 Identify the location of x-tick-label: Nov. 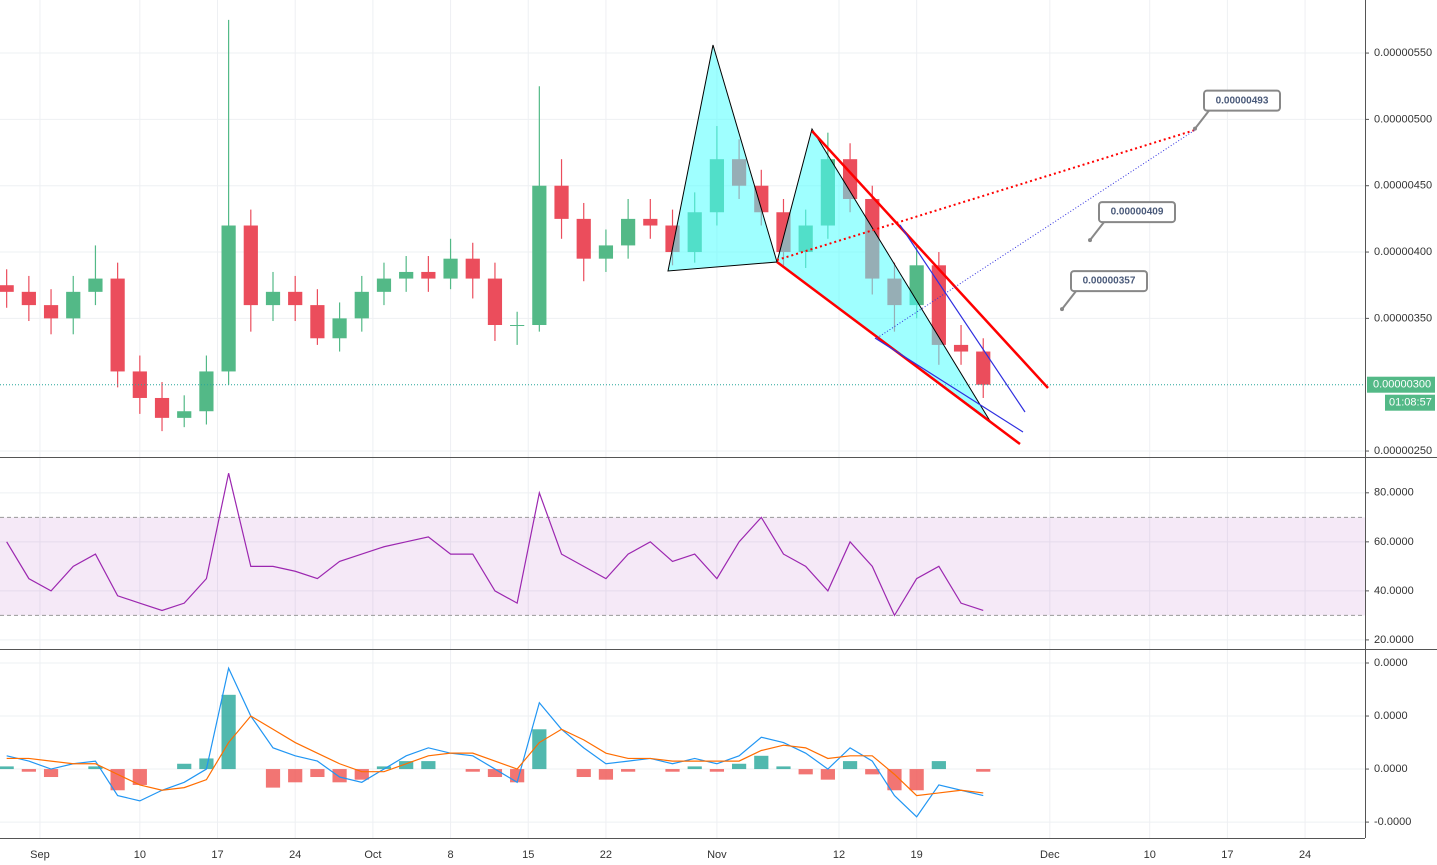
(717, 855).